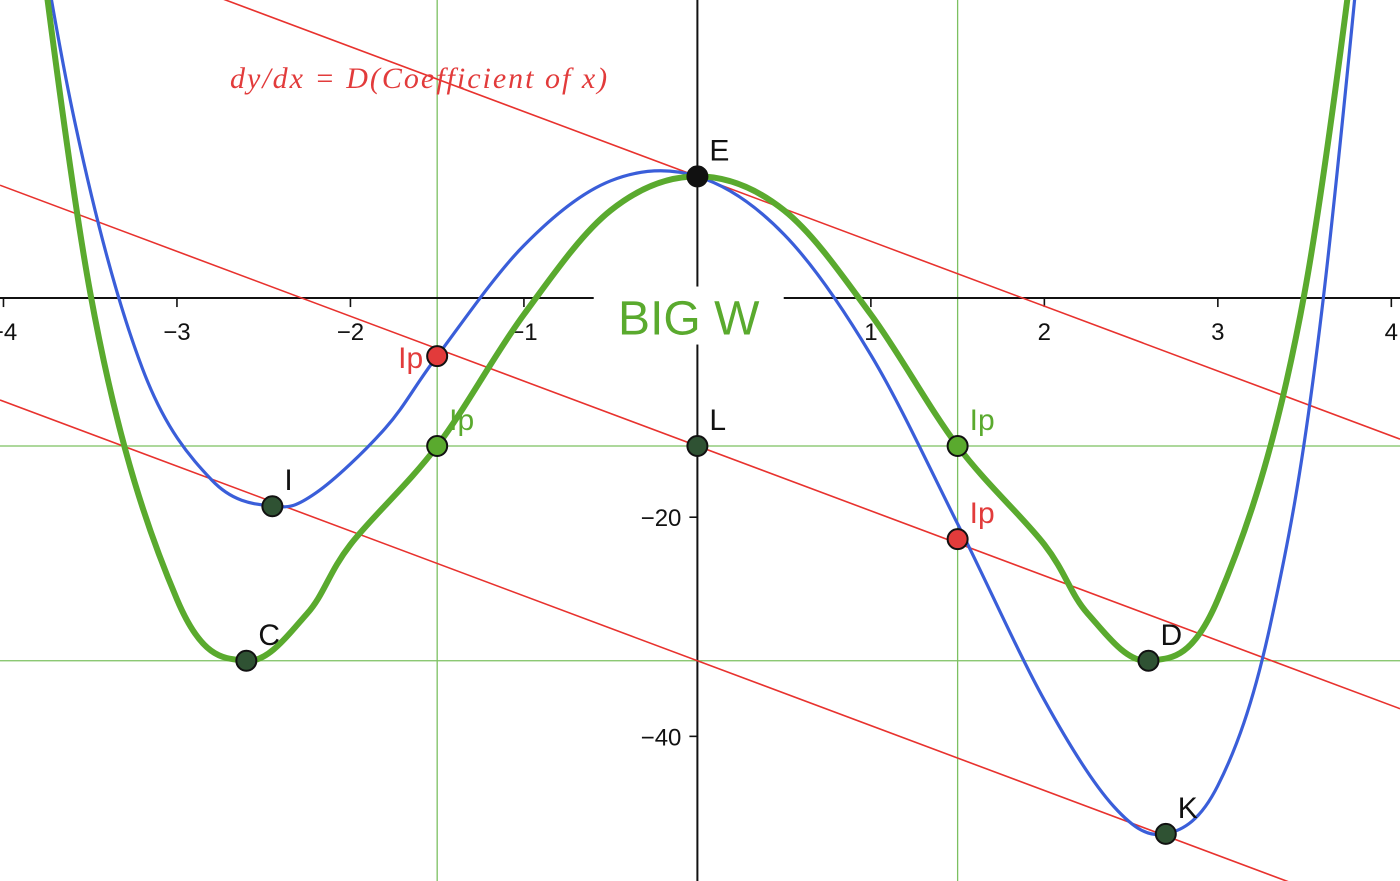 The height and width of the screenshot is (881, 1400). I want to click on x-tick-label: 3, so click(1217, 332).